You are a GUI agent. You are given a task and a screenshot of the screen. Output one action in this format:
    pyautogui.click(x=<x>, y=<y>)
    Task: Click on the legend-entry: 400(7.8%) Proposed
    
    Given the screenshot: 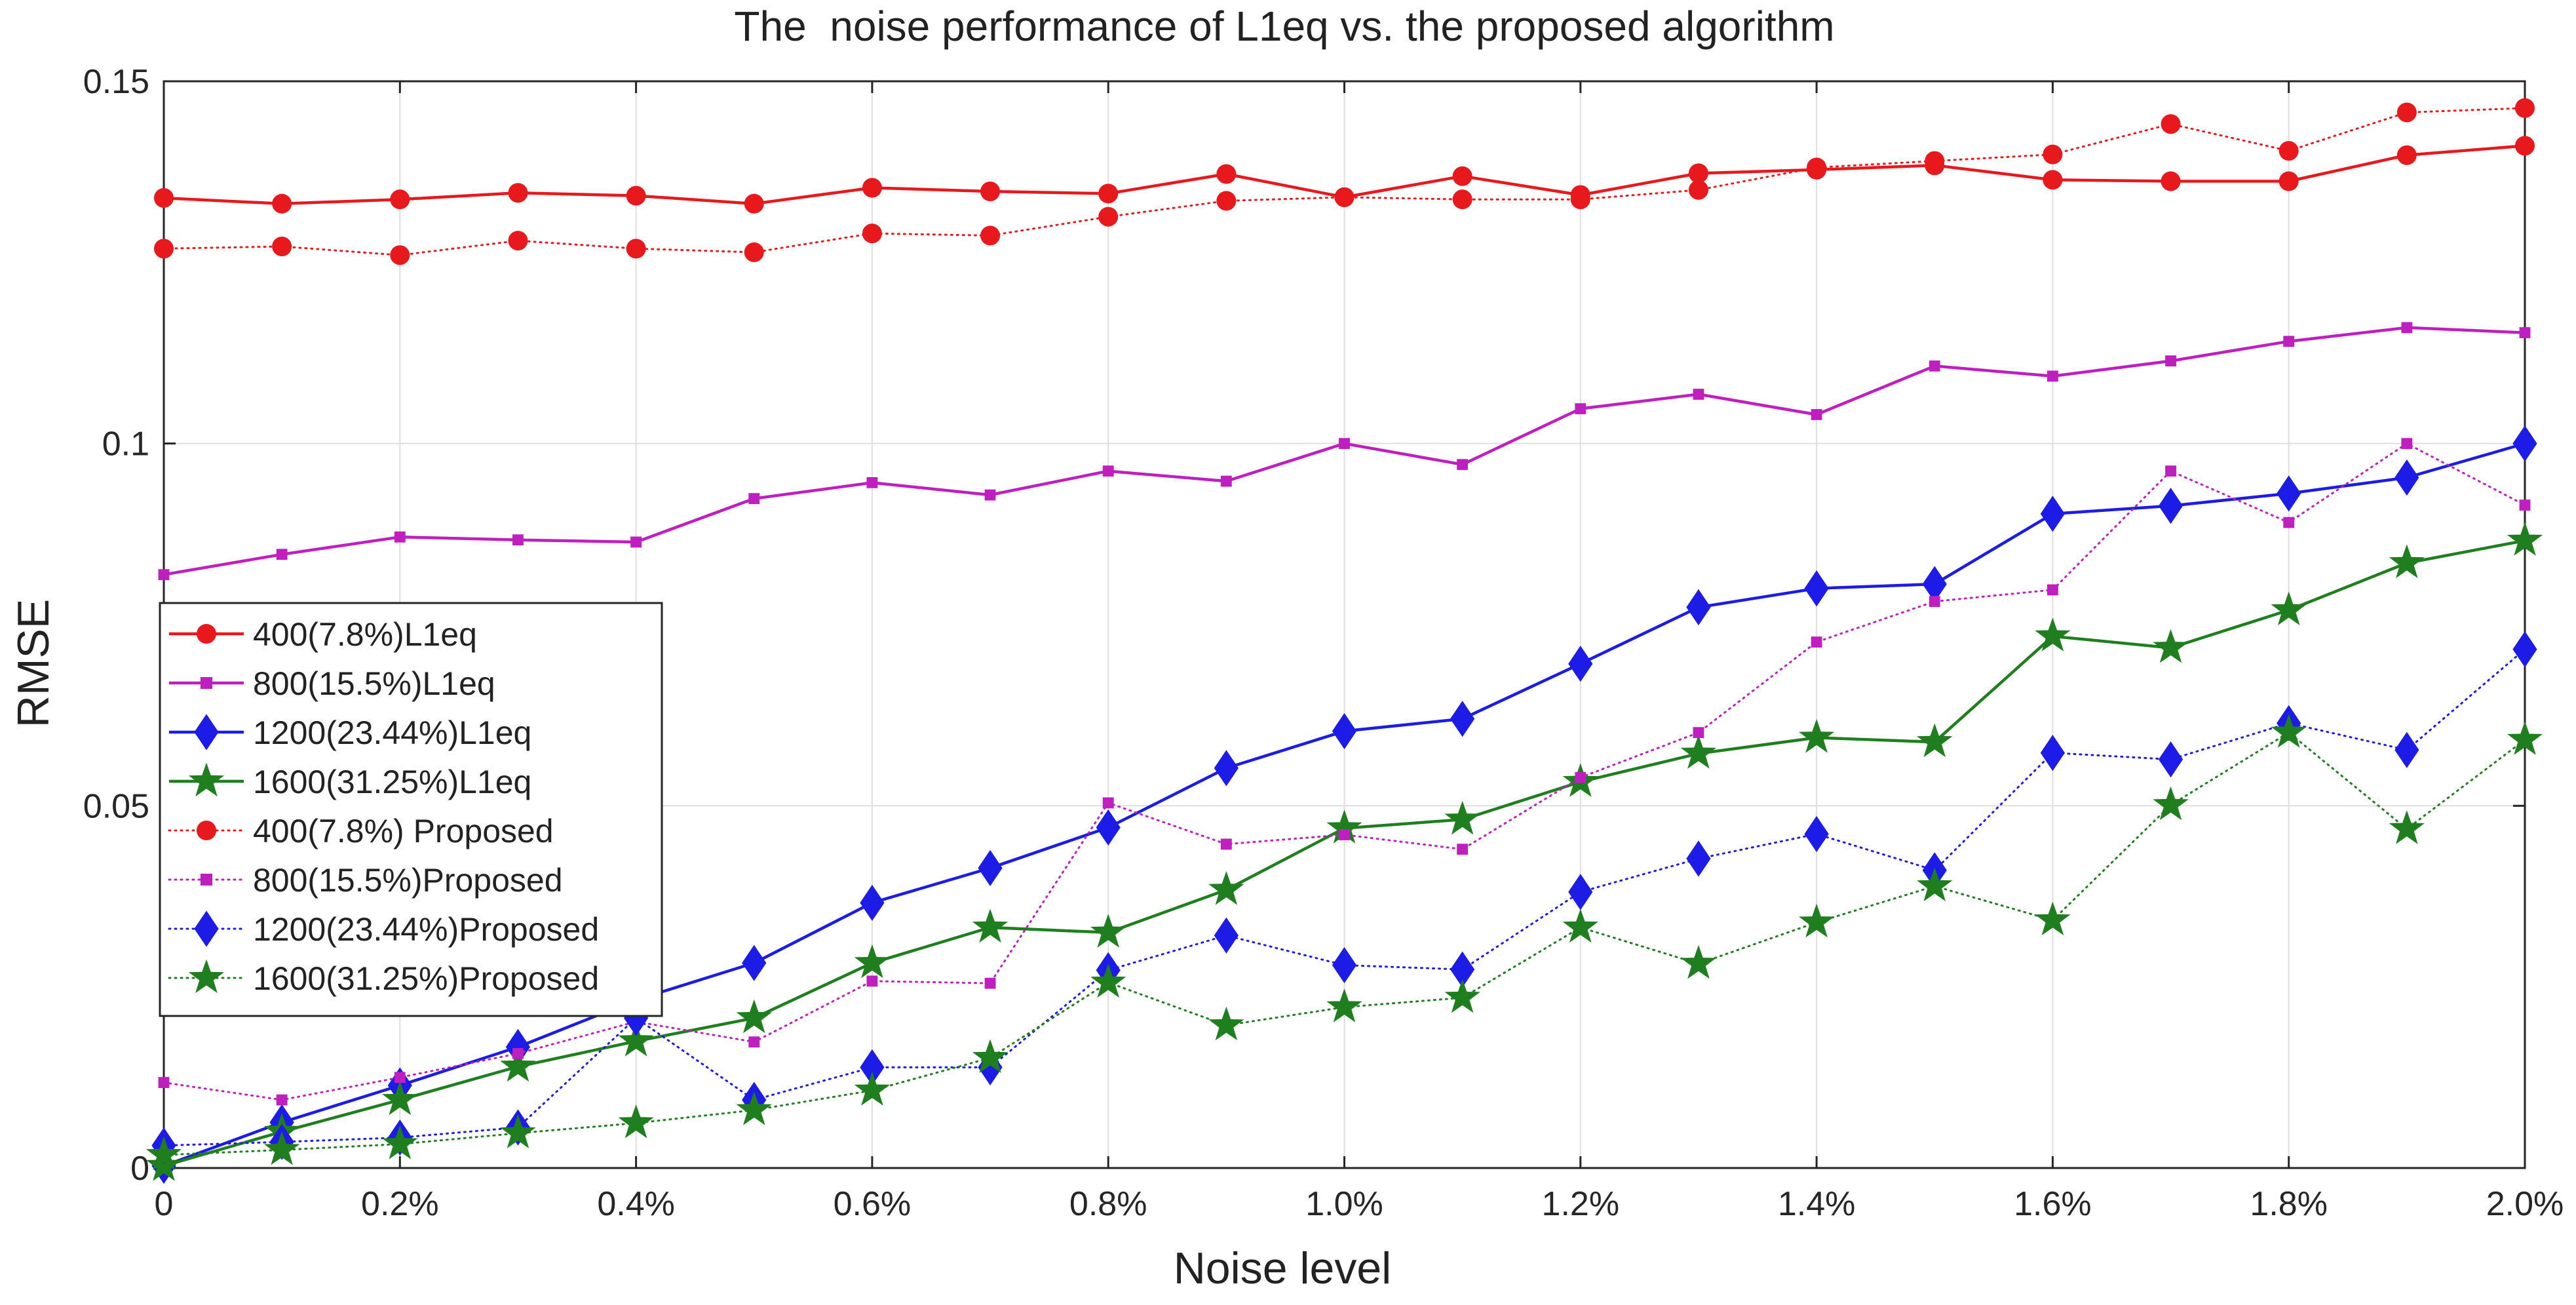 What is the action you would take?
    pyautogui.click(x=361, y=831)
    